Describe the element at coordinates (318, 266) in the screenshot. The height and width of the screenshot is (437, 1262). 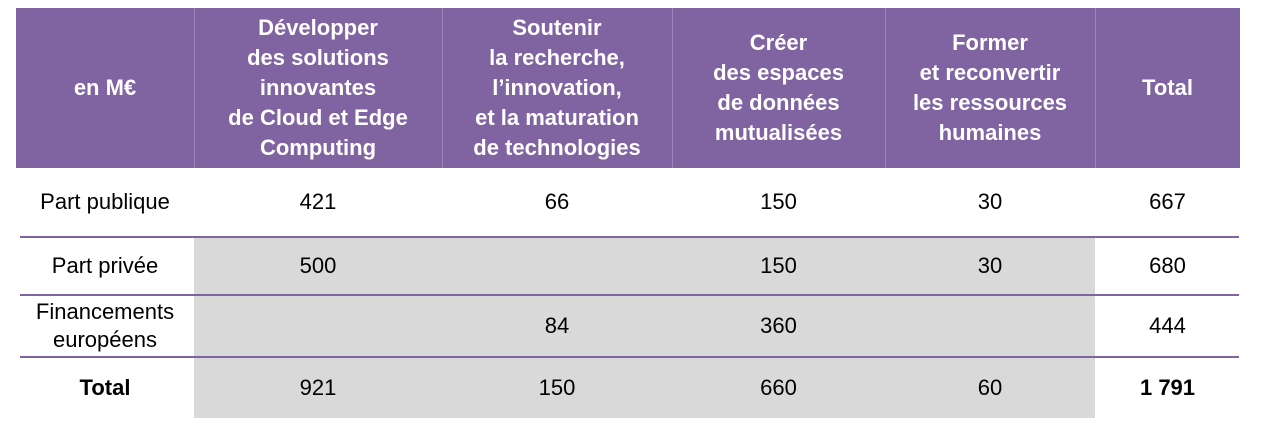
I see `table-cell: 500` at that location.